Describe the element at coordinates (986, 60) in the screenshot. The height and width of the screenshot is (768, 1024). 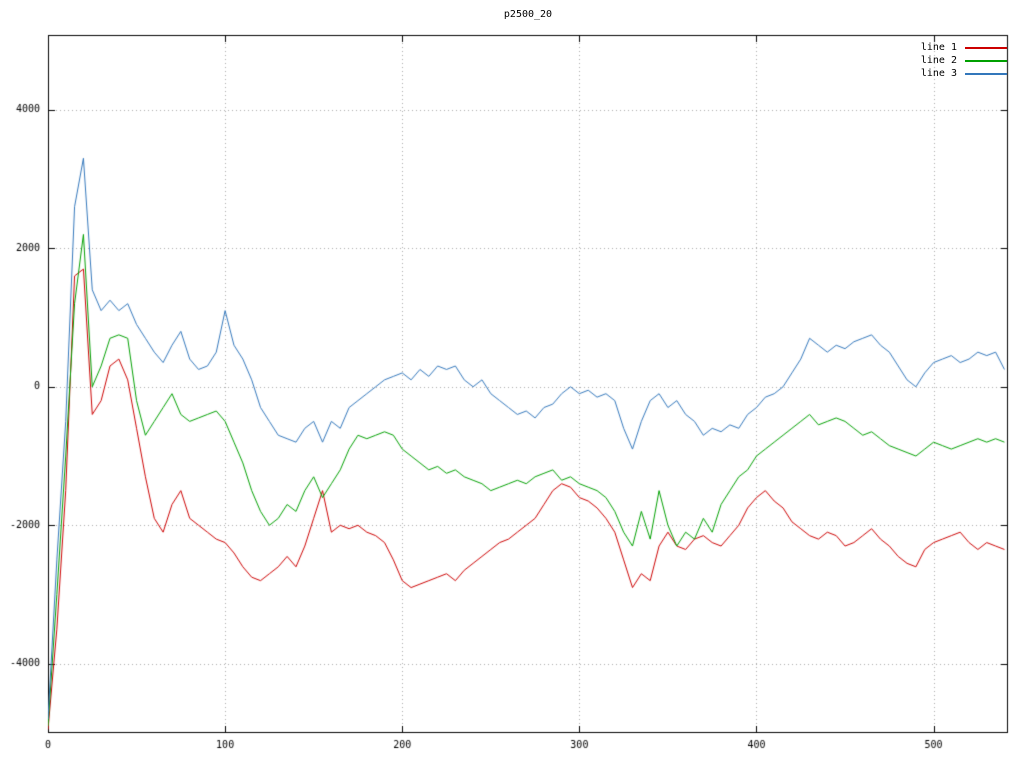
I see `legend-line-sample-line2` at that location.